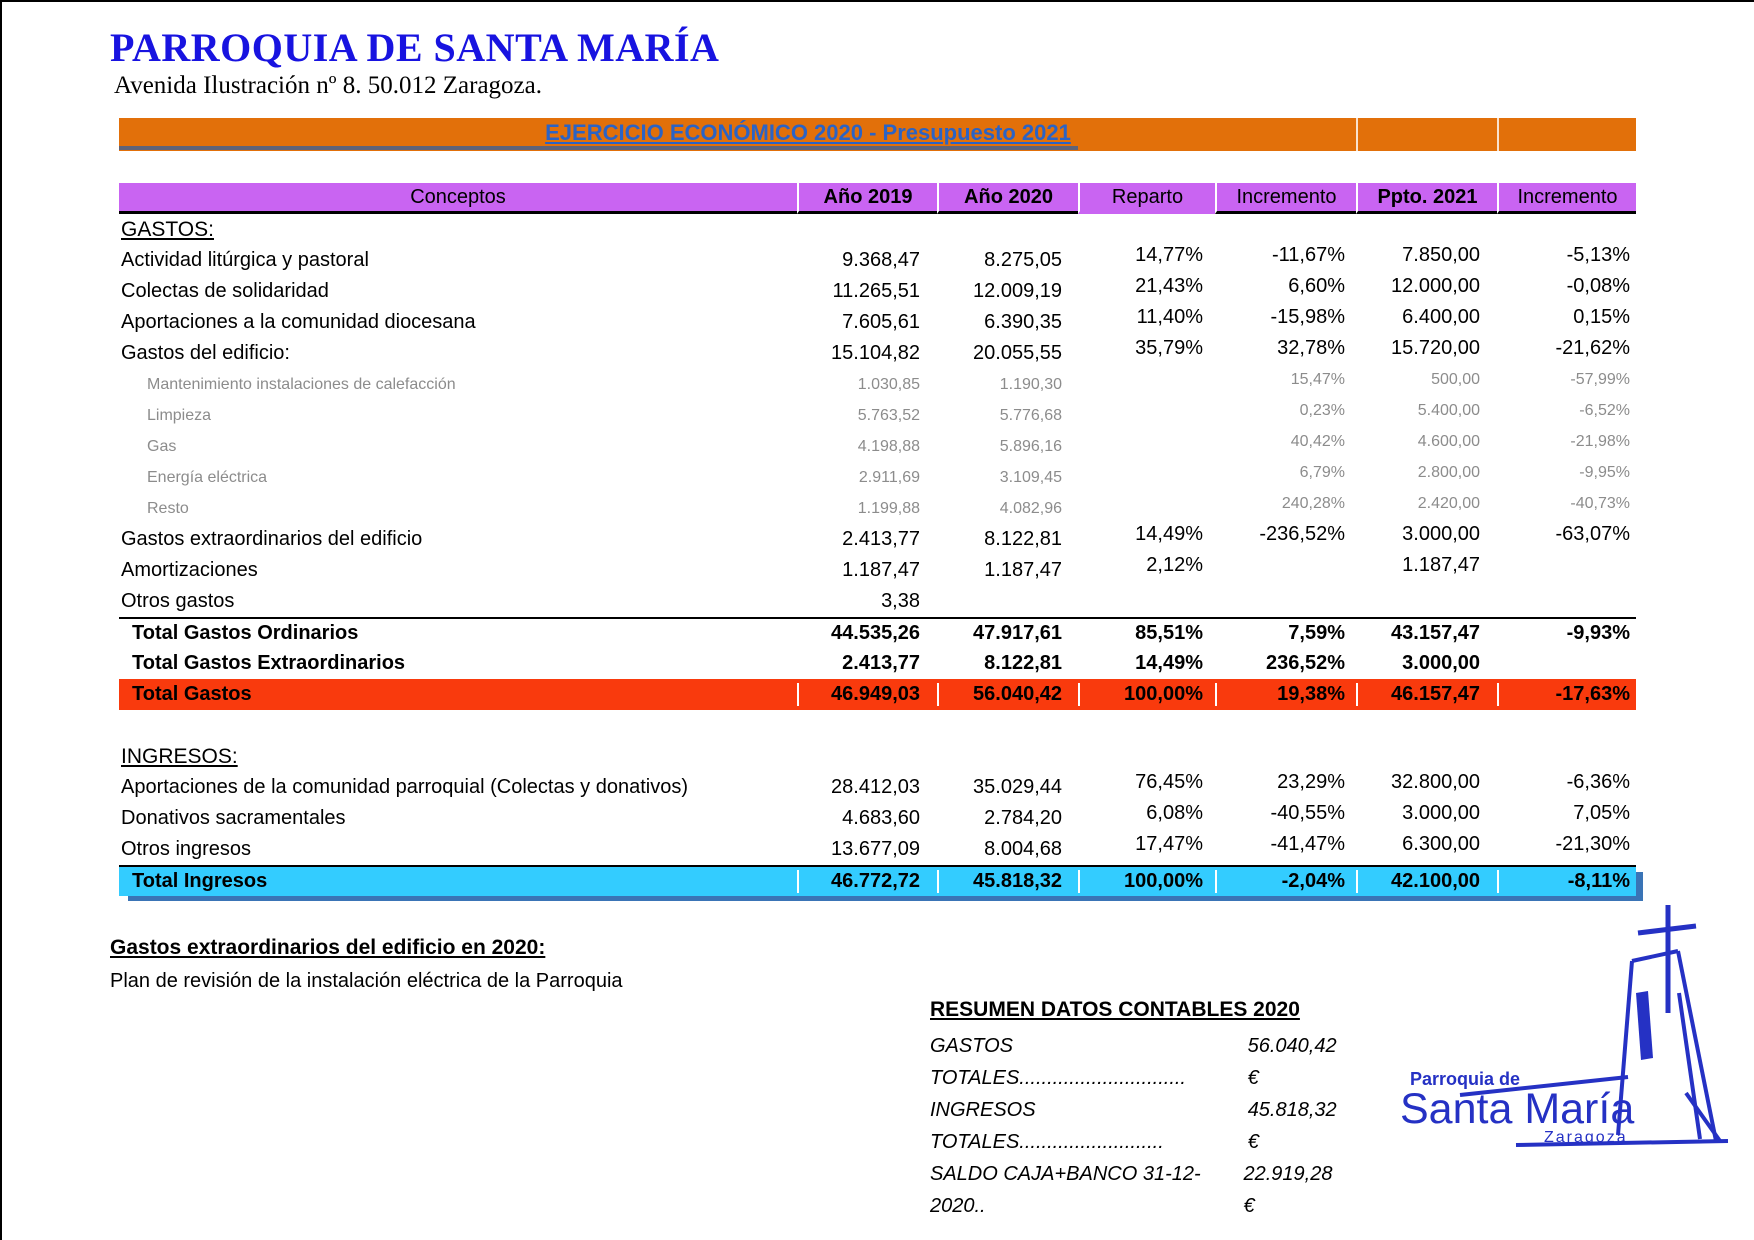 This screenshot has height=1240, width=1754. What do you see at coordinates (1598, 782) in the screenshot?
I see `cell-value: -6,36%` at bounding box center [1598, 782].